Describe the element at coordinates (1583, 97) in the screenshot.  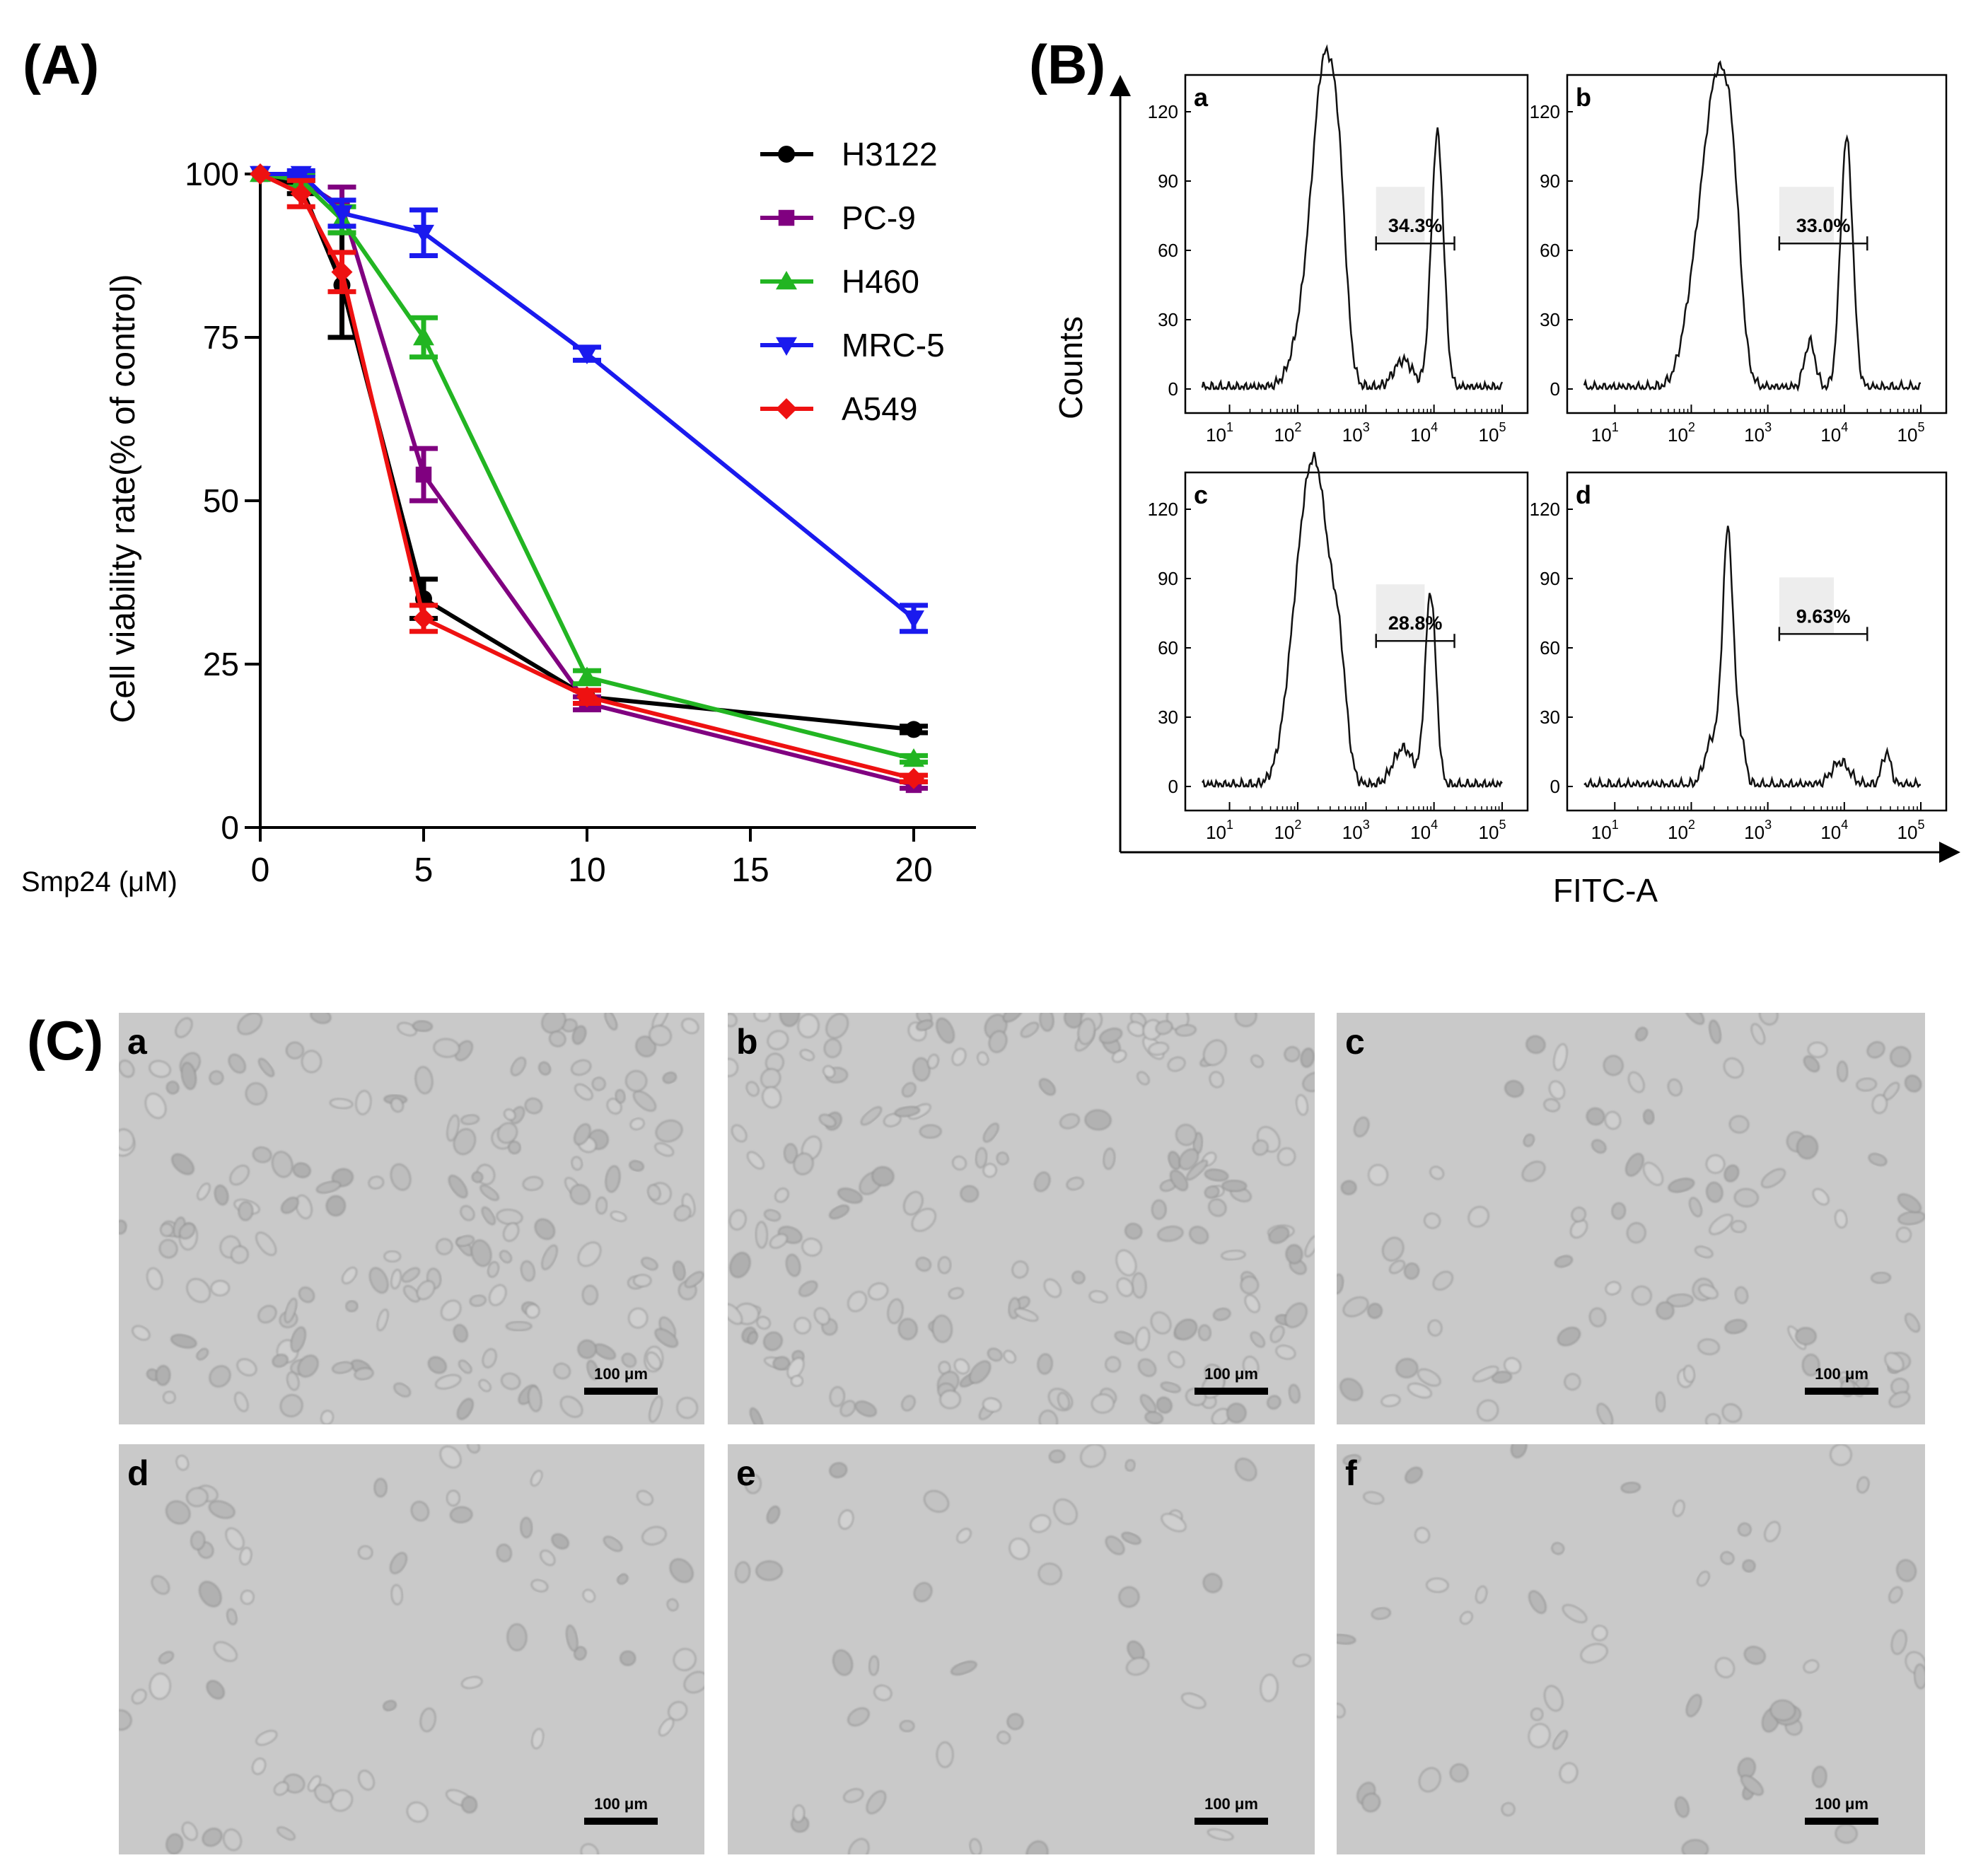
I see `flow-panel-label: b` at that location.